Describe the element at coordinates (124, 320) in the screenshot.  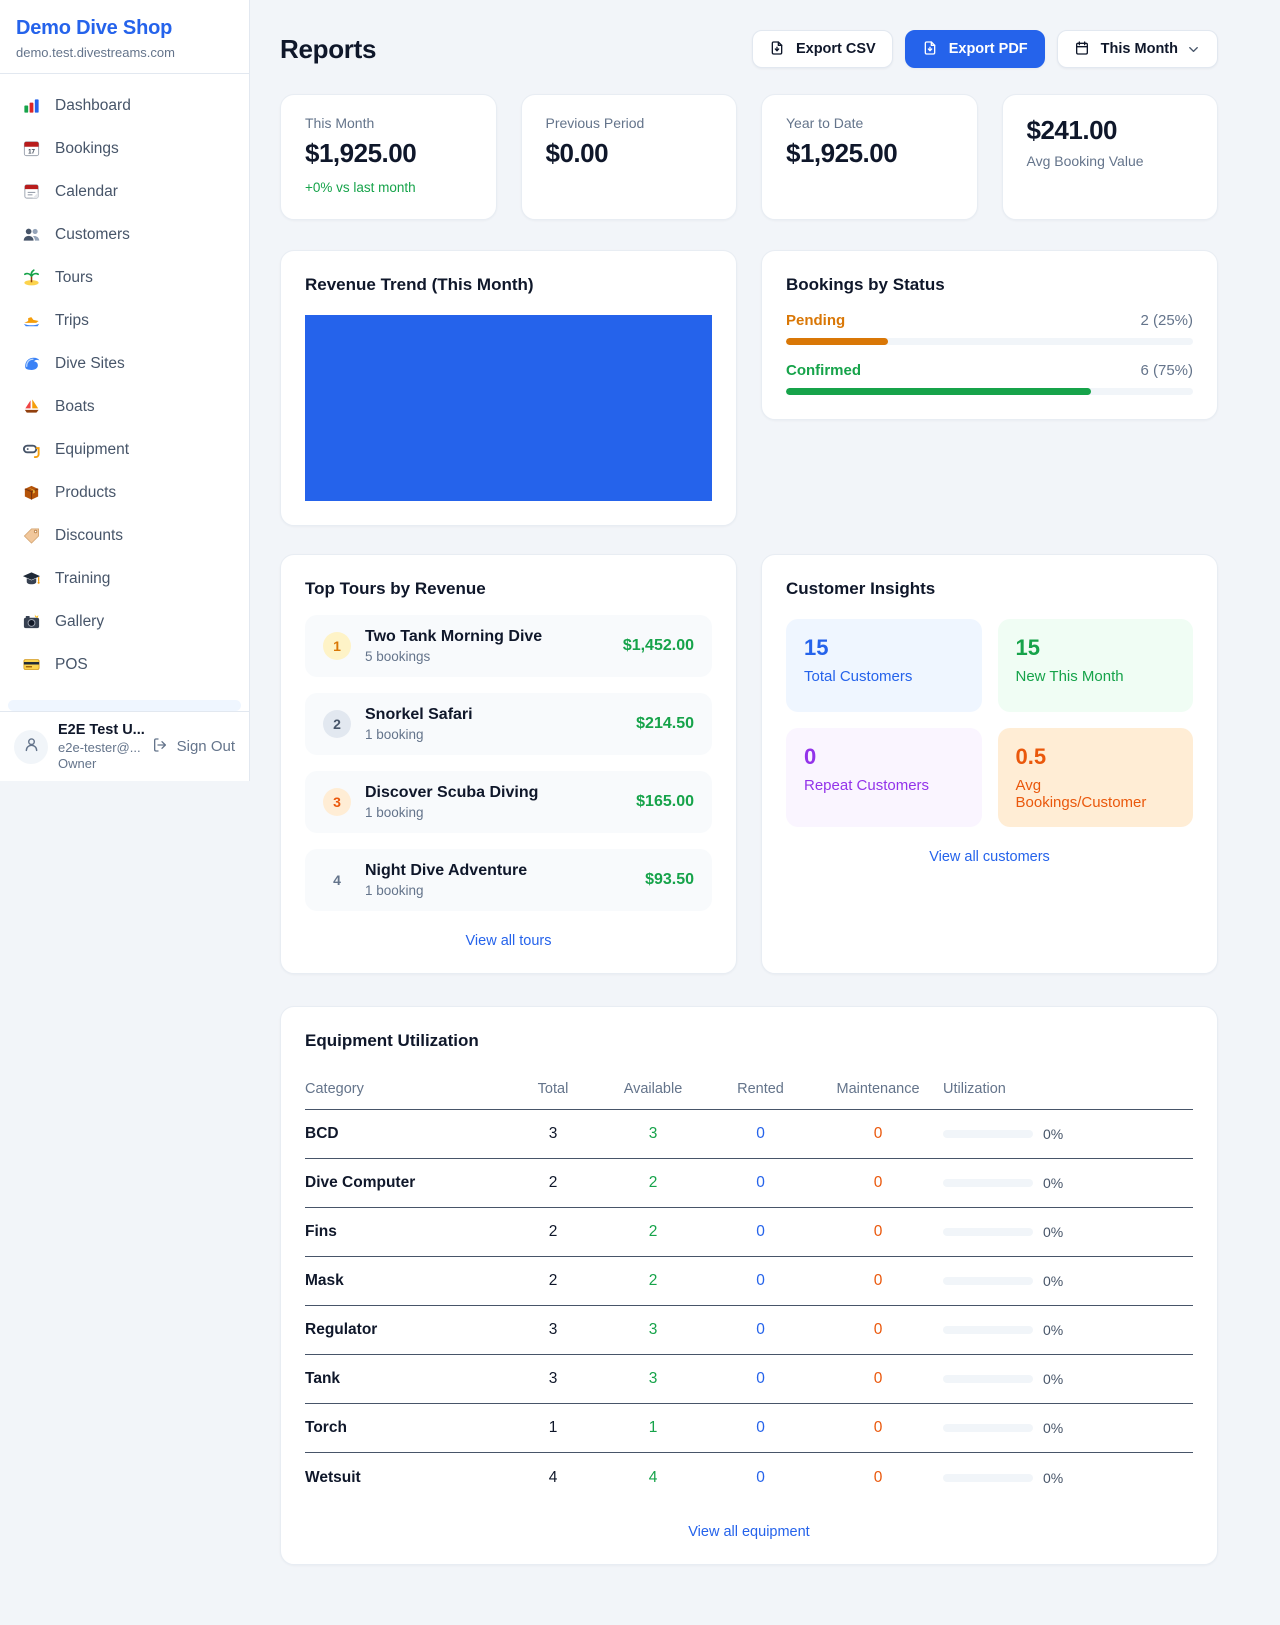
I see `sidebar-nav-item: Trips` at that location.